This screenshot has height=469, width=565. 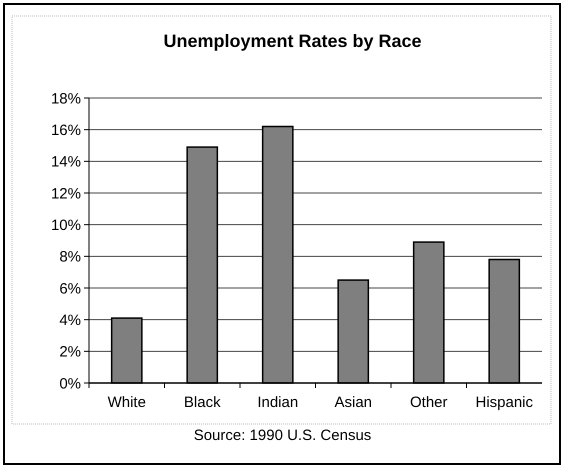 I want to click on y-tick-label: 12%, so click(x=65, y=193).